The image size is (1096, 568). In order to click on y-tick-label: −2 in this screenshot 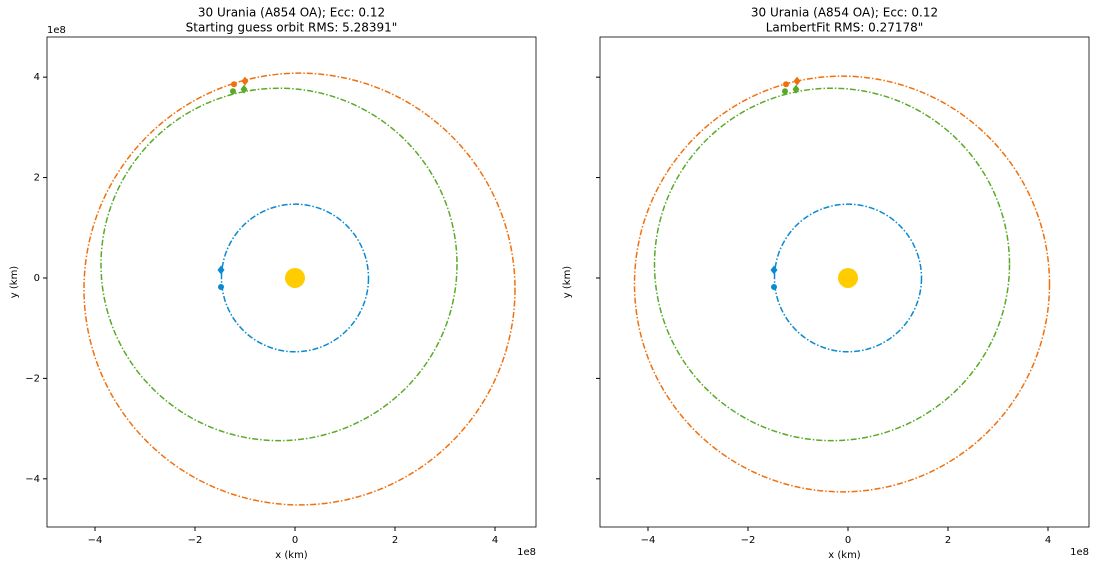, I will do `click(32, 378)`.